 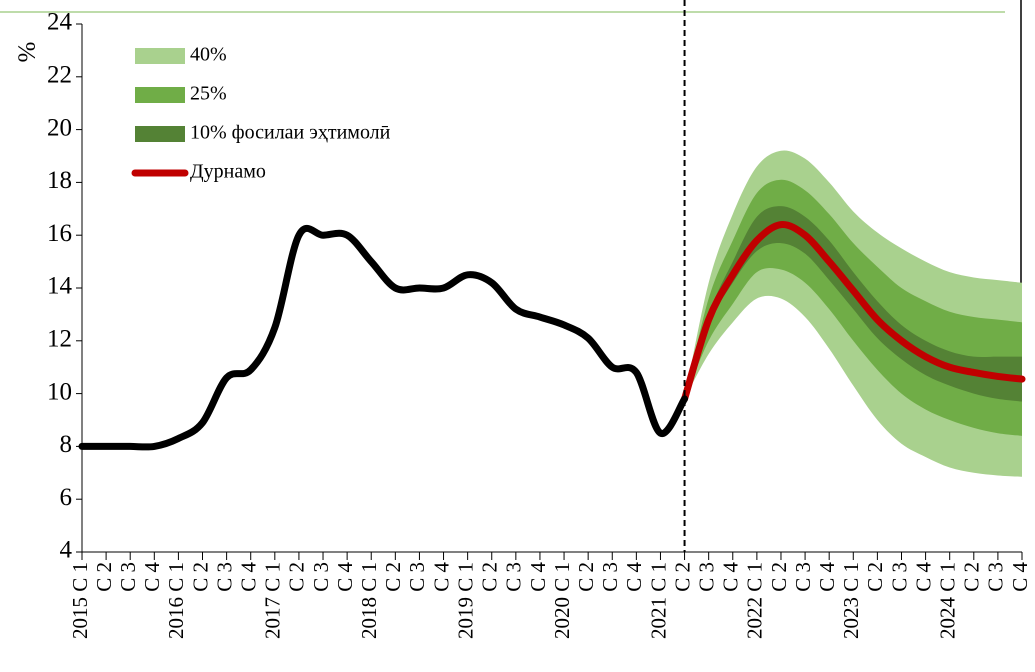 I want to click on y-axis-label: %, so click(x=25, y=52).